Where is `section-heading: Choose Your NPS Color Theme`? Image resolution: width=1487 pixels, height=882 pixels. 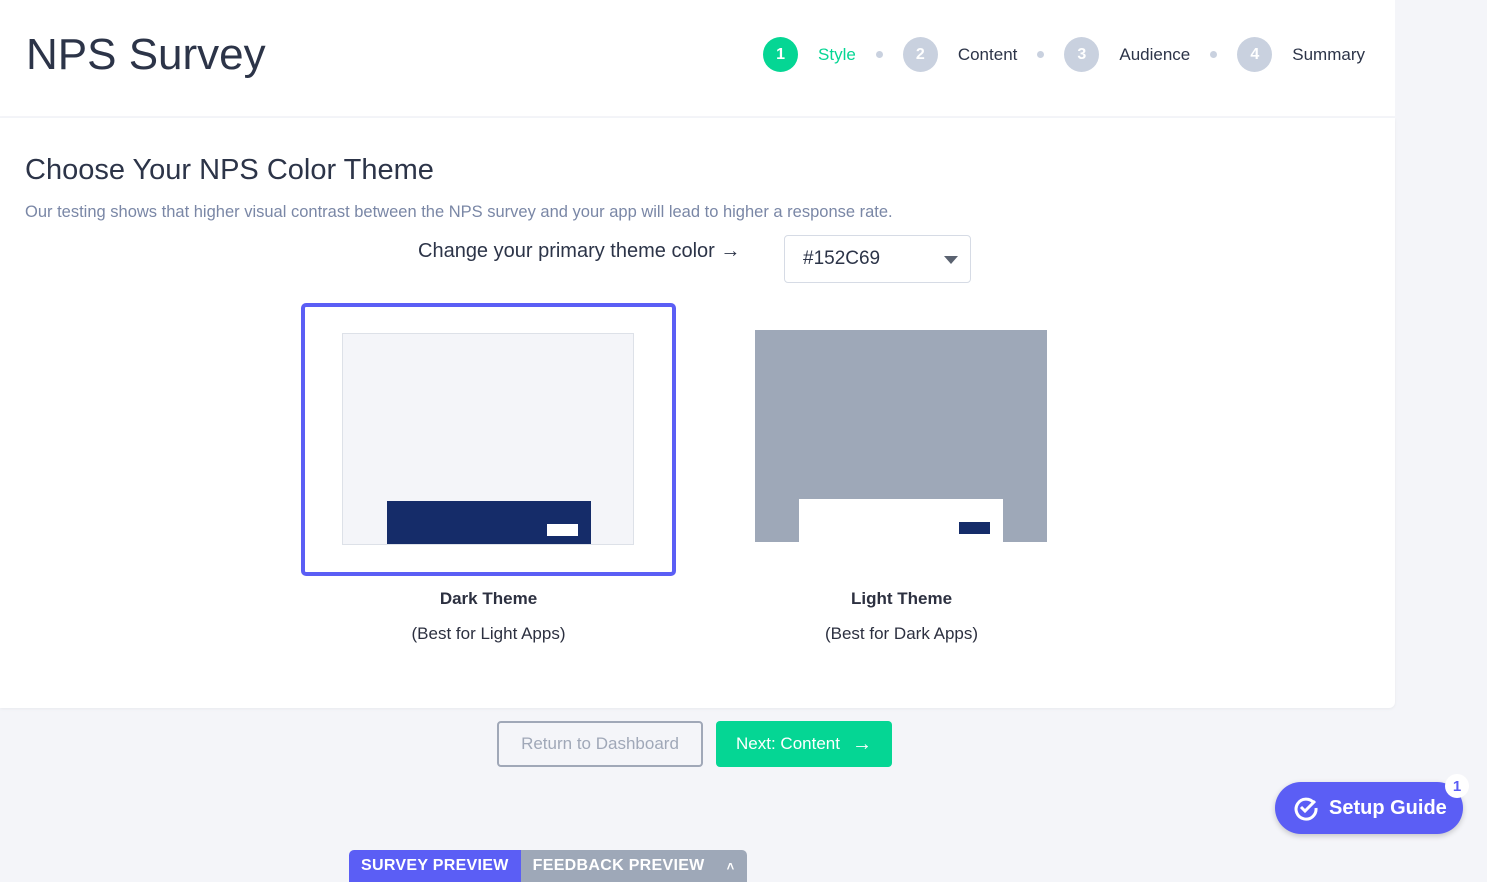 section-heading: Choose Your NPS Color Theme is located at coordinates (229, 170).